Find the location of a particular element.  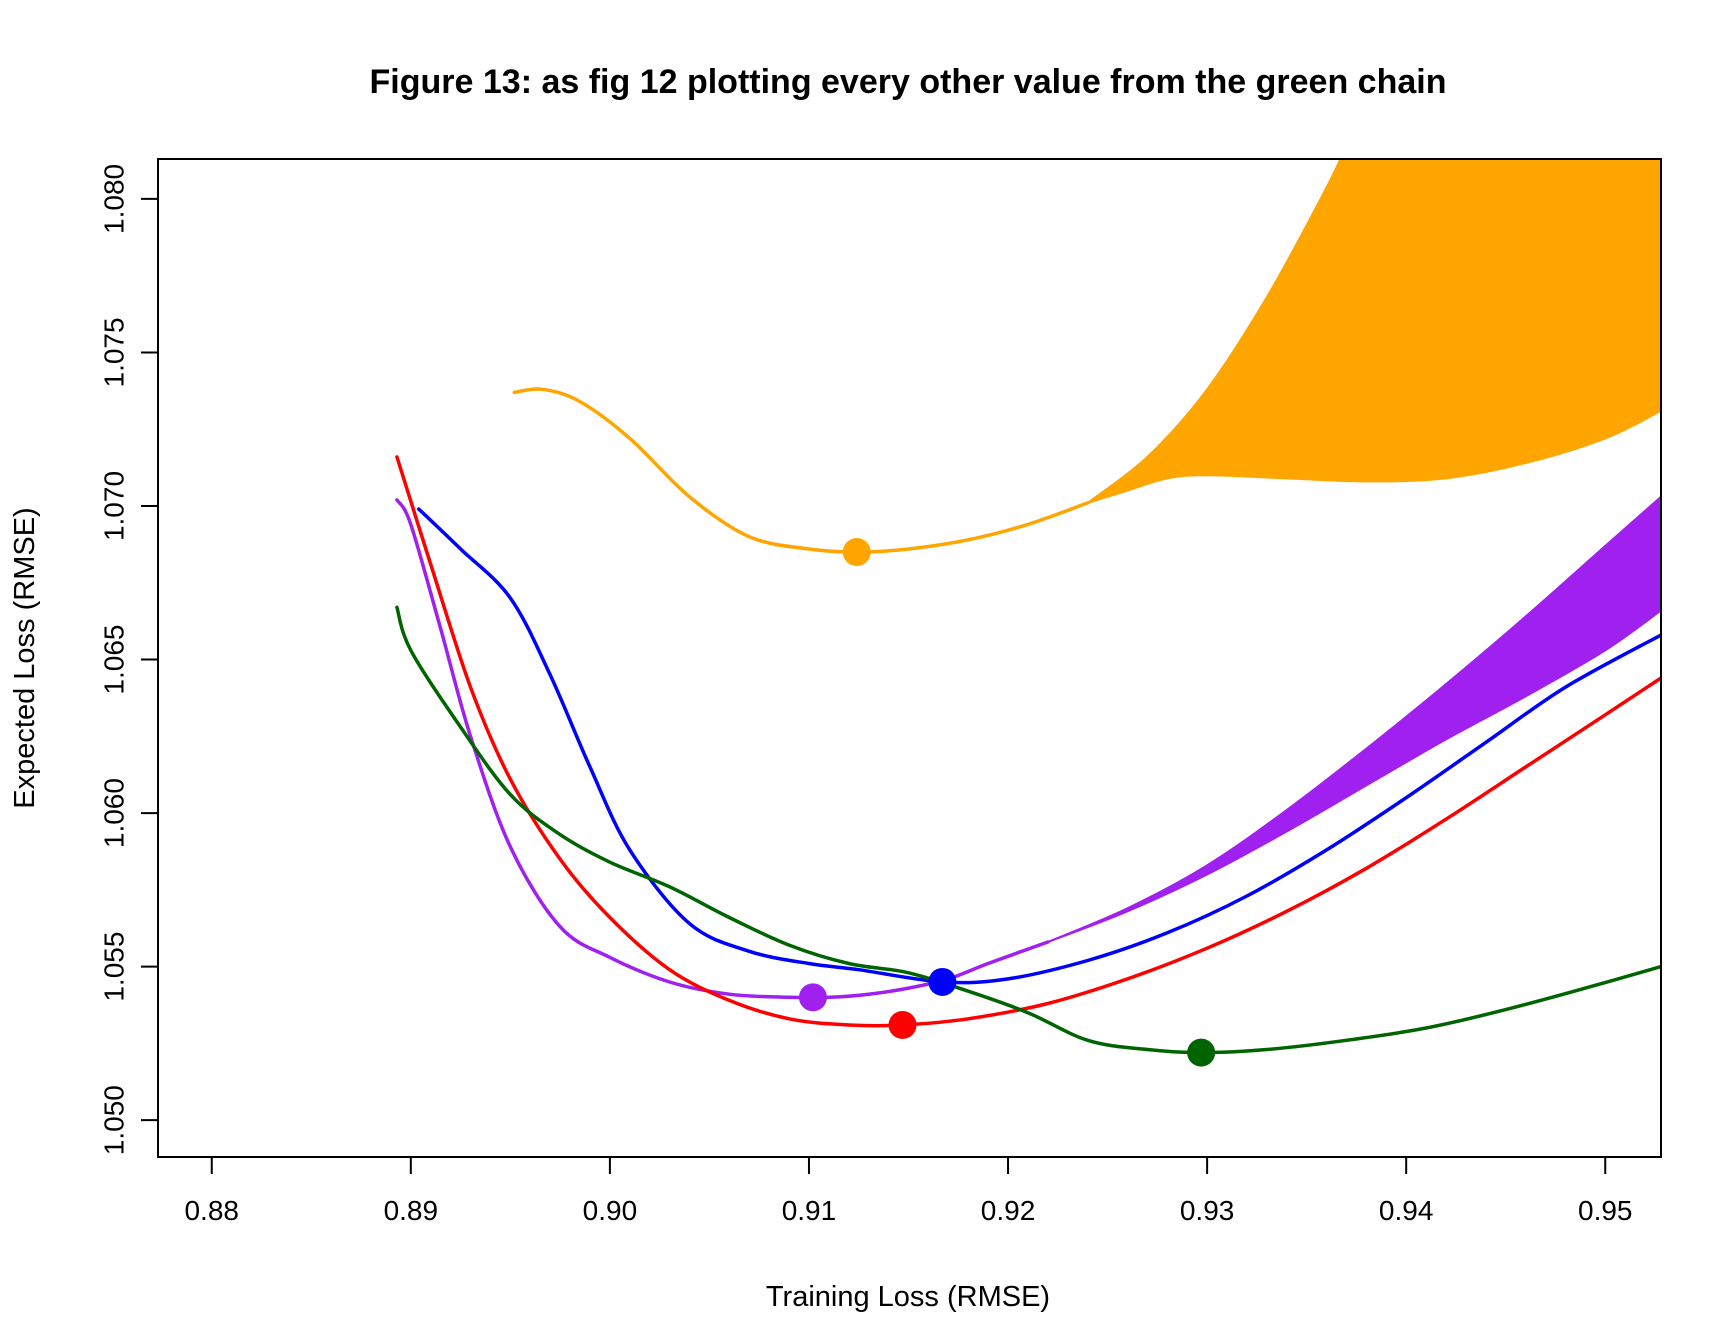

y-tick-label: 1.050 is located at coordinates (114, 1120).